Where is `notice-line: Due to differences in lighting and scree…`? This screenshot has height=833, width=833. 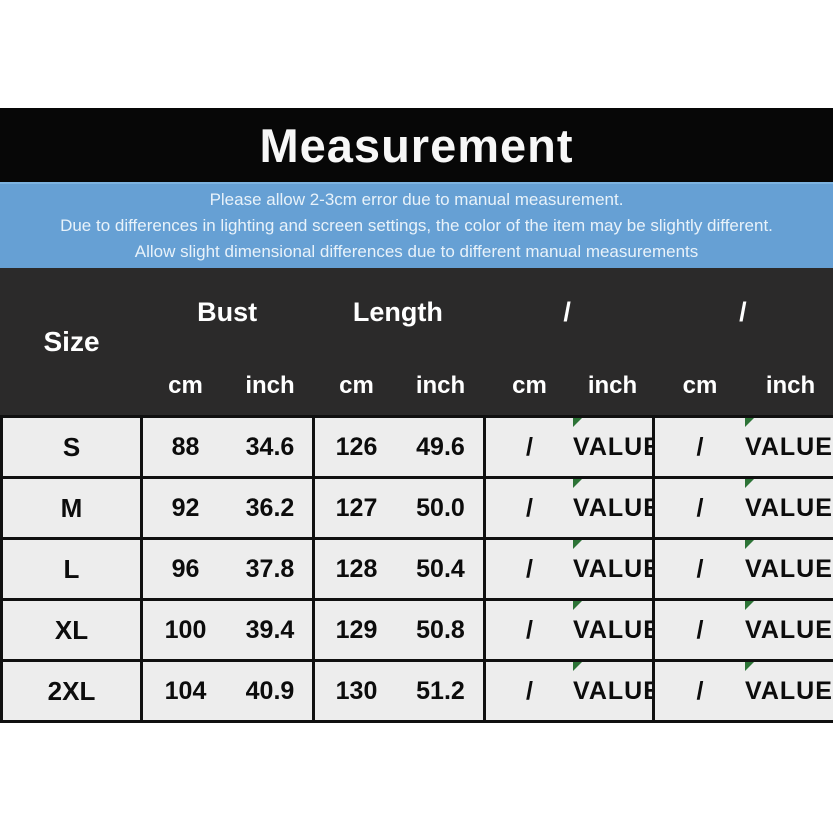 notice-line: Due to differences in lighting and scree… is located at coordinates (416, 225).